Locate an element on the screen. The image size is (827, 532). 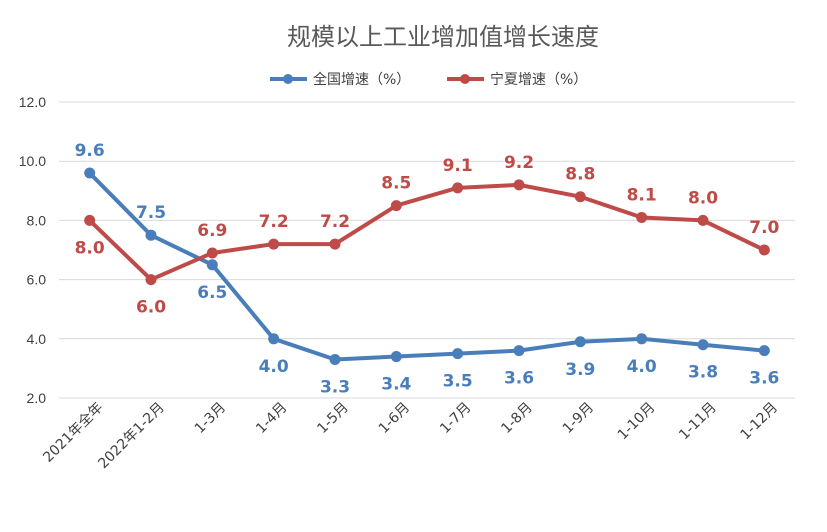
data-label-0: 3.9 is located at coordinates (580, 370).